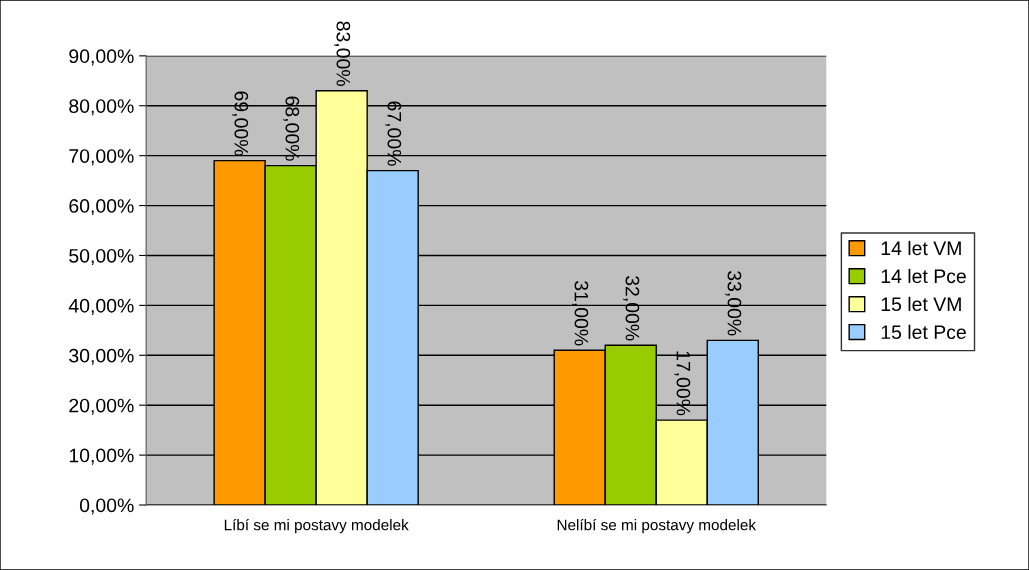 The image size is (1029, 570). Describe the element at coordinates (101, 57) in the screenshot. I see `y-tick-label: 90,00%` at that location.